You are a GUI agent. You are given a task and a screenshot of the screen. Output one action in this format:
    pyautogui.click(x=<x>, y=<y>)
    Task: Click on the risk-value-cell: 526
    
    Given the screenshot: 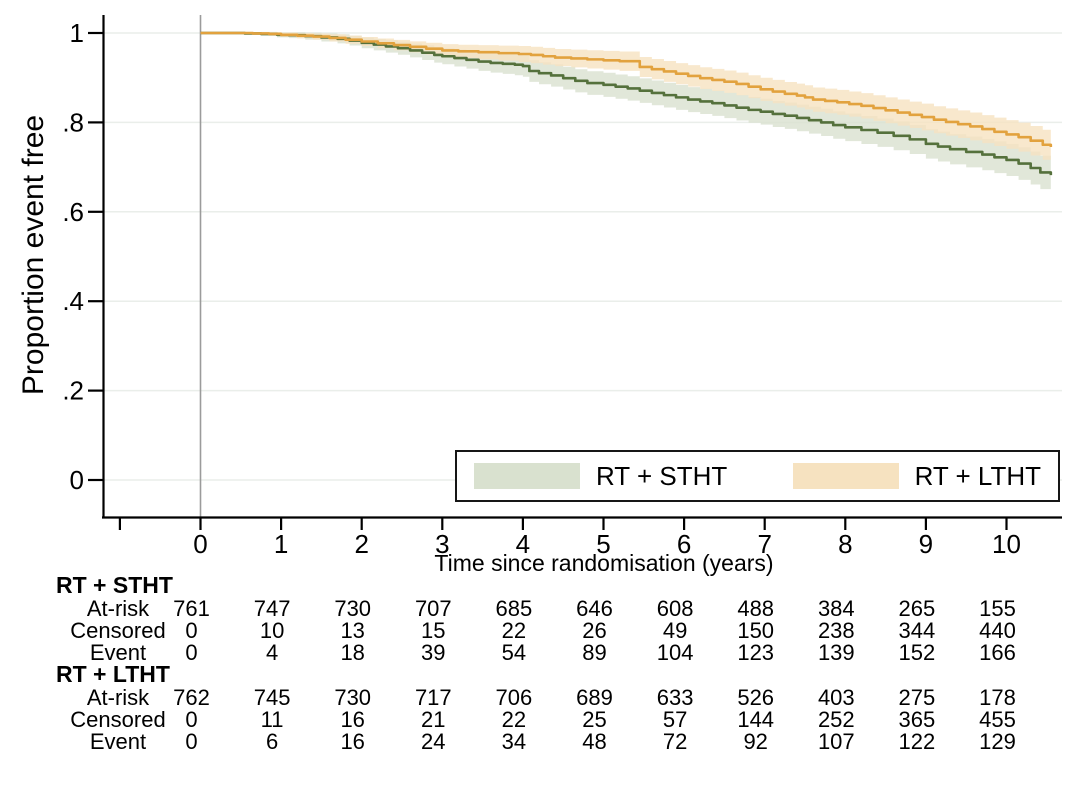 What is the action you would take?
    pyautogui.click(x=756, y=697)
    